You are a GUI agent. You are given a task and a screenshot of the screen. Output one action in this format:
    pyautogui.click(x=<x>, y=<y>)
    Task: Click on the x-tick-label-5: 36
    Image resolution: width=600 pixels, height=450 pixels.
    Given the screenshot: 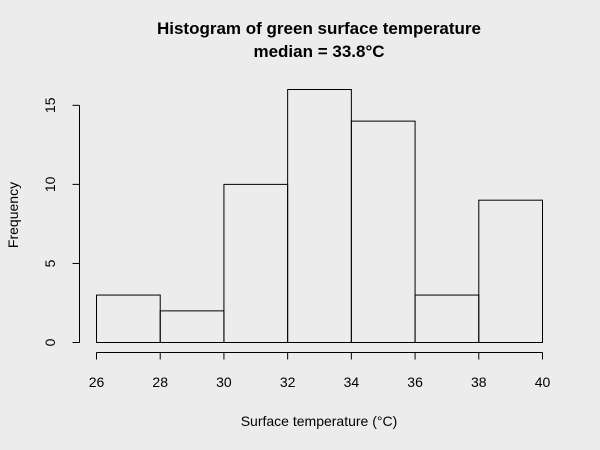 What is the action you would take?
    pyautogui.click(x=415, y=382)
    